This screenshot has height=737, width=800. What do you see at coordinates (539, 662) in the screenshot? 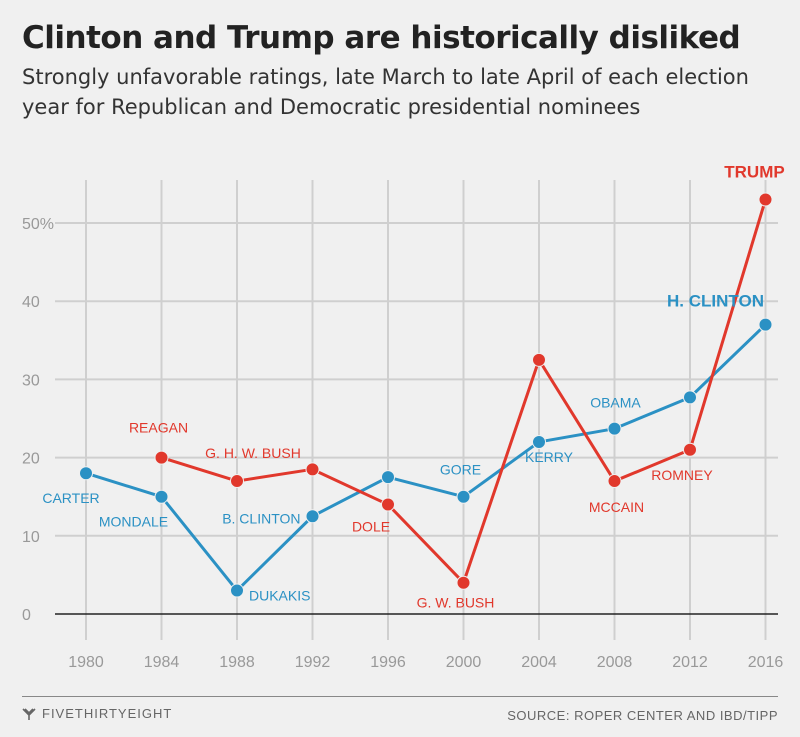
I see `x-tick-label: 2004` at bounding box center [539, 662].